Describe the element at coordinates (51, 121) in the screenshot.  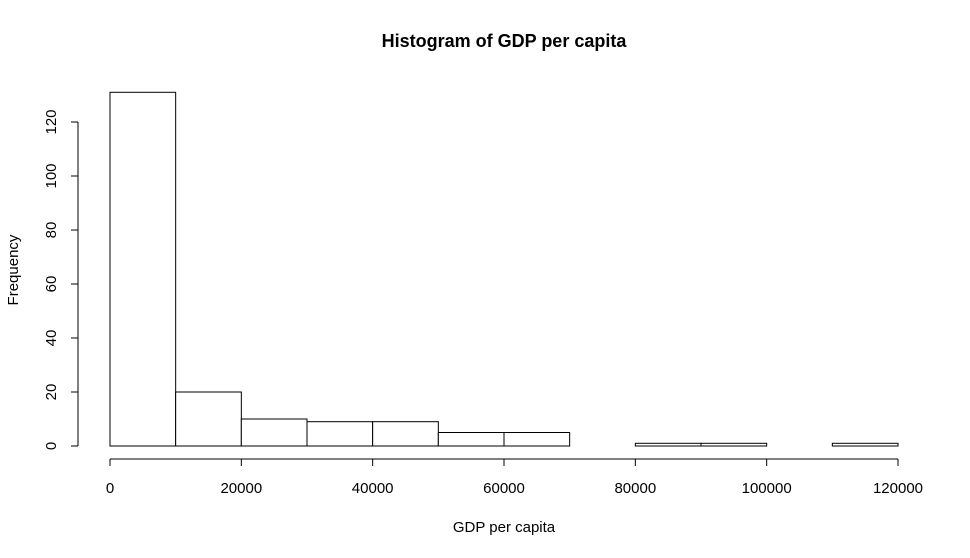
I see `y-tick-label: 120` at that location.